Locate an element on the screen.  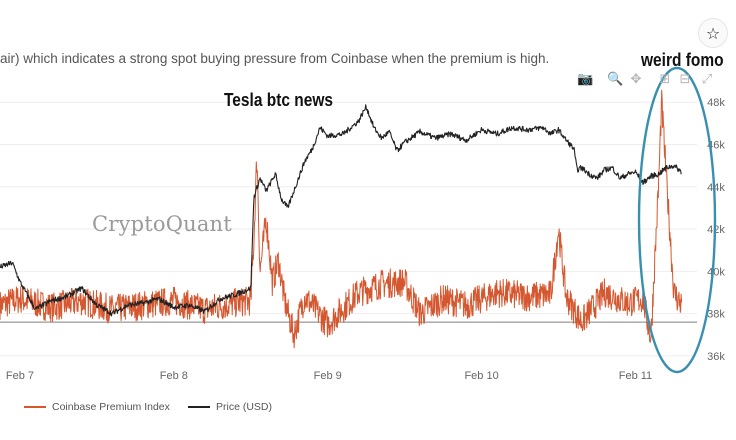
legend-swatch-price is located at coordinates (199, 407).